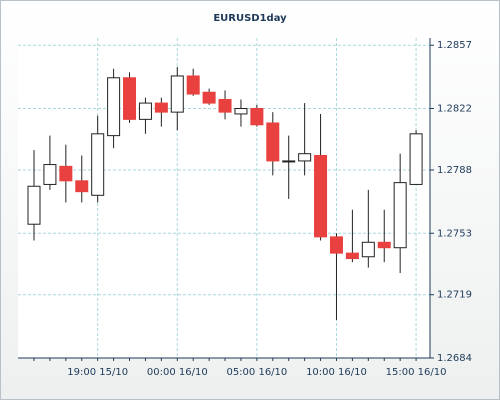  Describe the element at coordinates (416, 372) in the screenshot. I see `x-tick-label: 15:00 16/10` at that location.